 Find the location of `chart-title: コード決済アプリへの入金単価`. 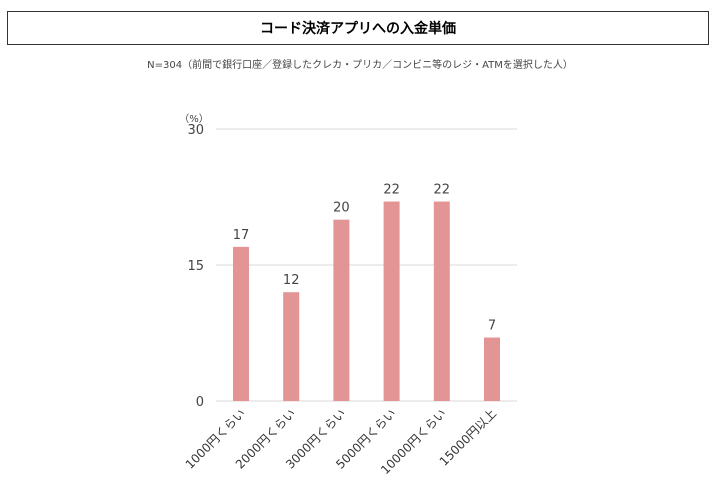

chart-title: コード決済アプリへの入金単価 is located at coordinates (358, 28).